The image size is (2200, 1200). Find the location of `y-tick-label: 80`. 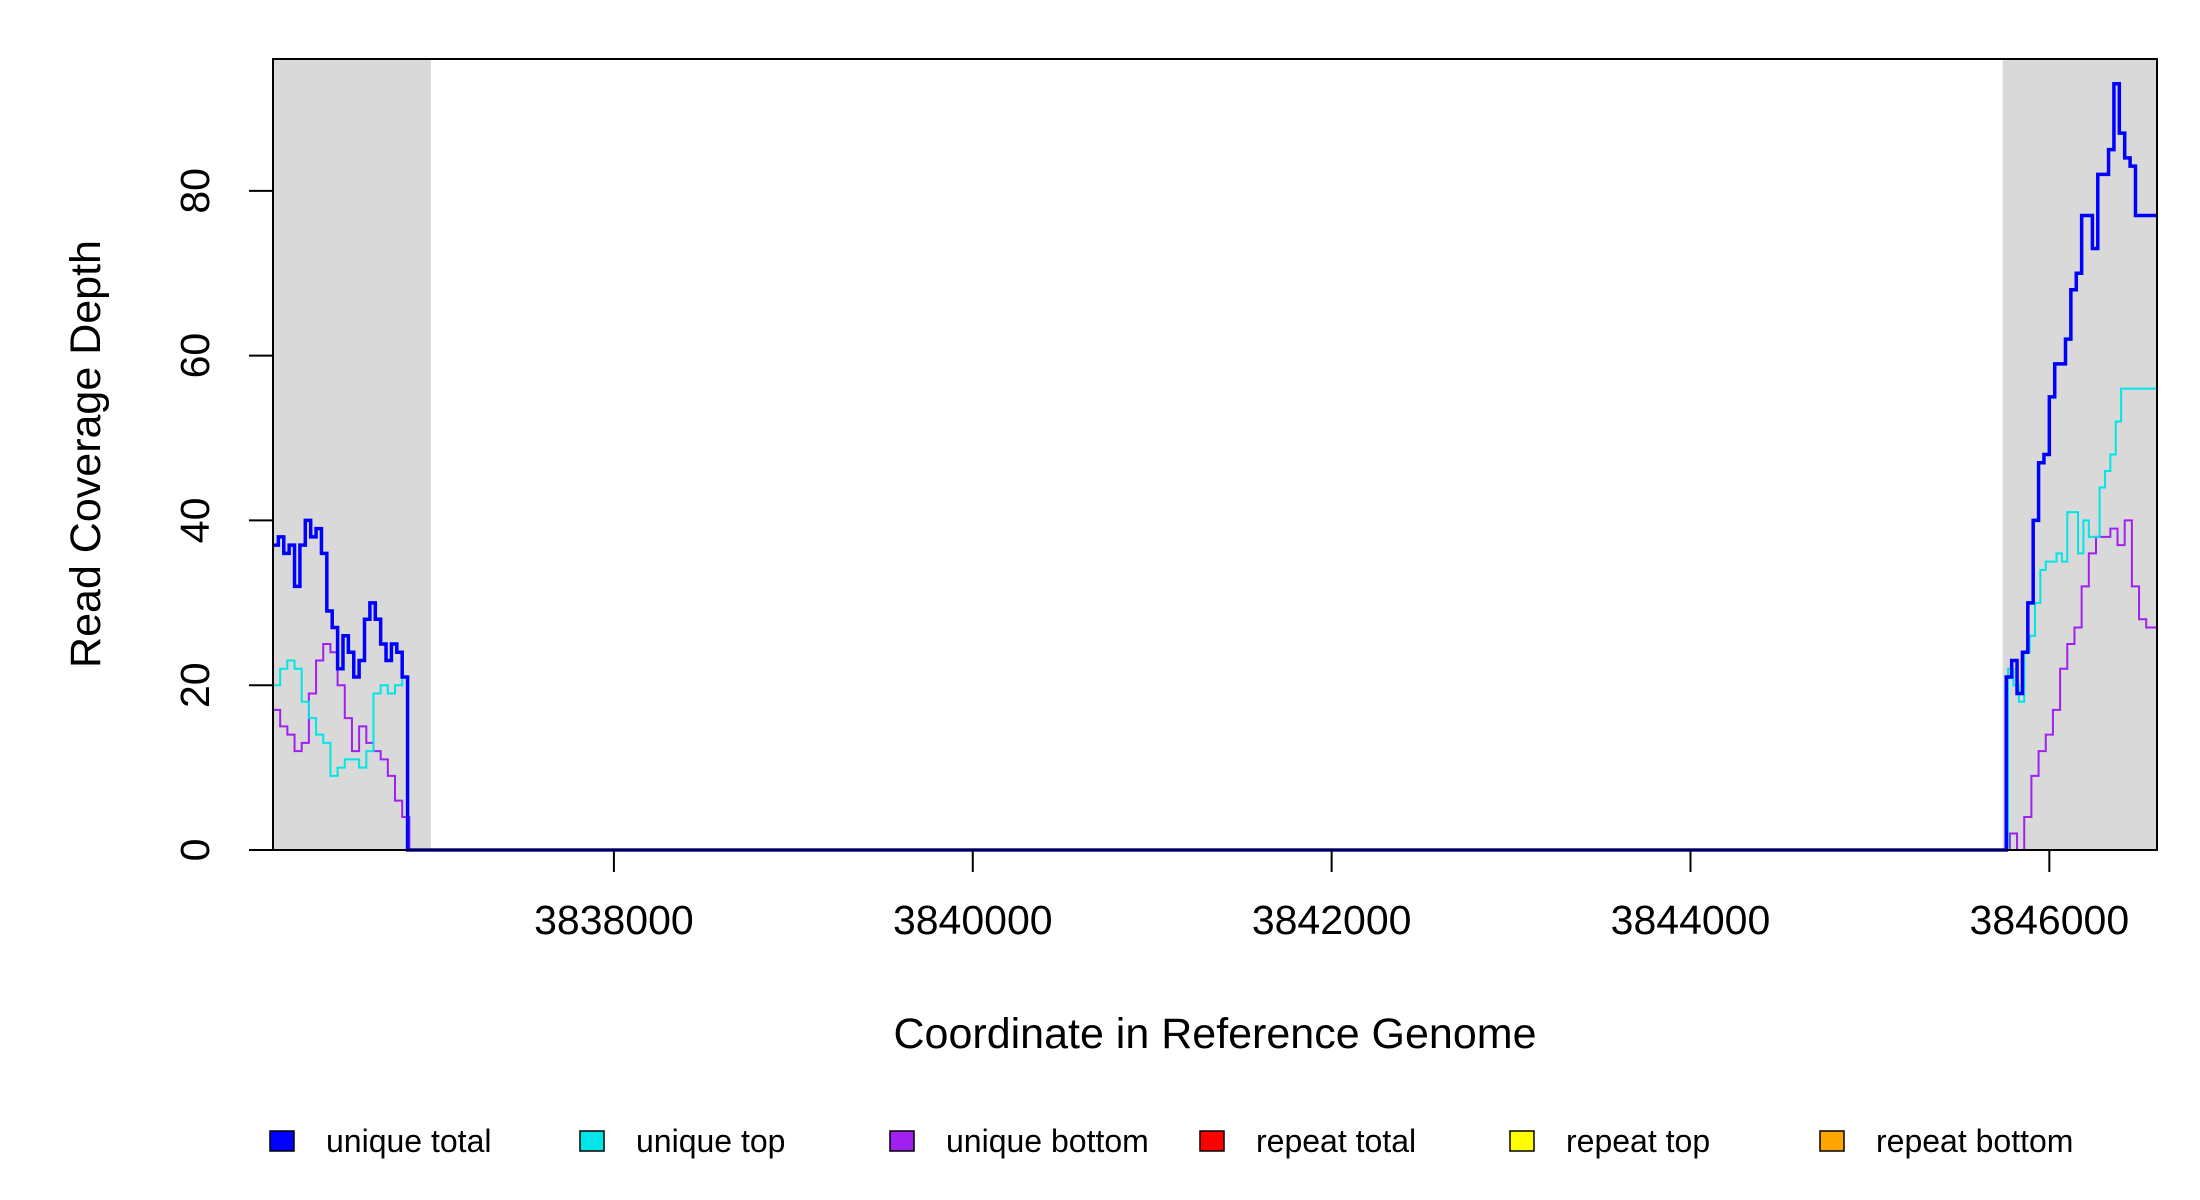

y-tick-label: 80 is located at coordinates (195, 191).